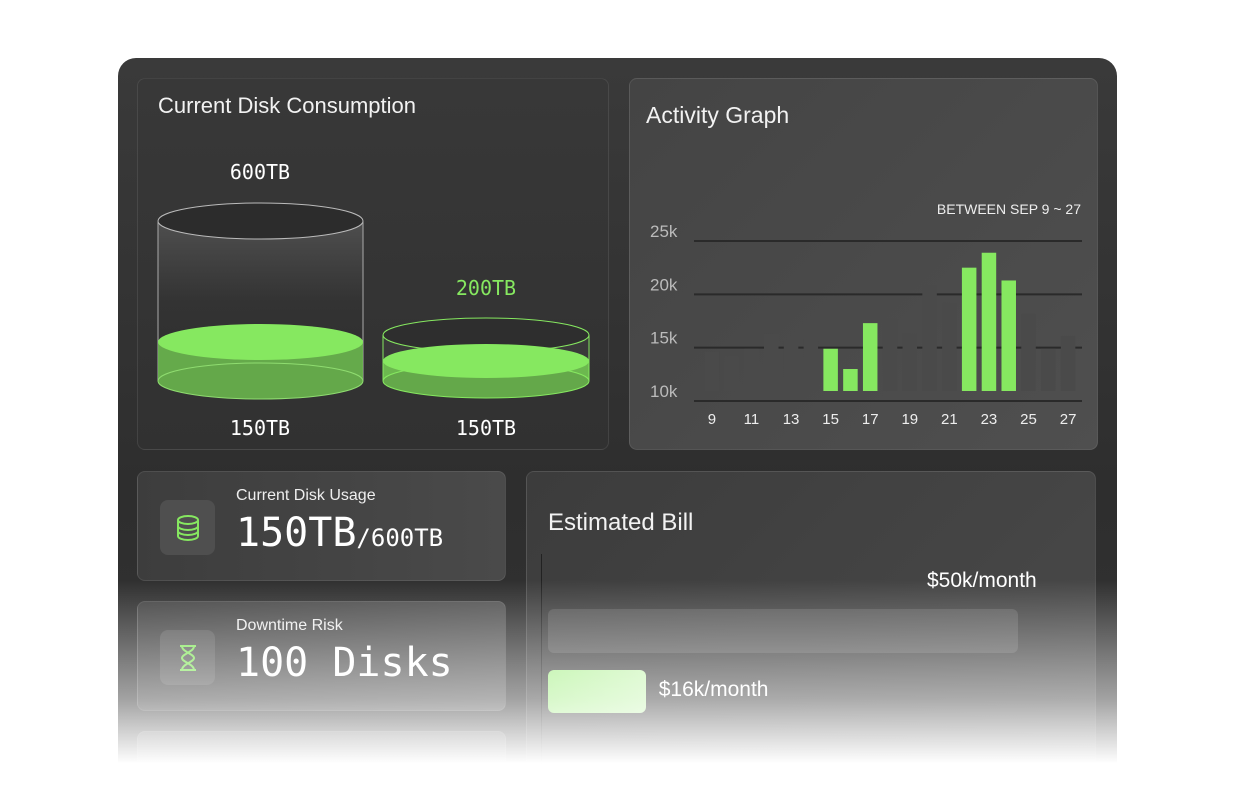  Describe the element at coordinates (344, 663) in the screenshot. I see `risk-value: 100 Disks` at that location.